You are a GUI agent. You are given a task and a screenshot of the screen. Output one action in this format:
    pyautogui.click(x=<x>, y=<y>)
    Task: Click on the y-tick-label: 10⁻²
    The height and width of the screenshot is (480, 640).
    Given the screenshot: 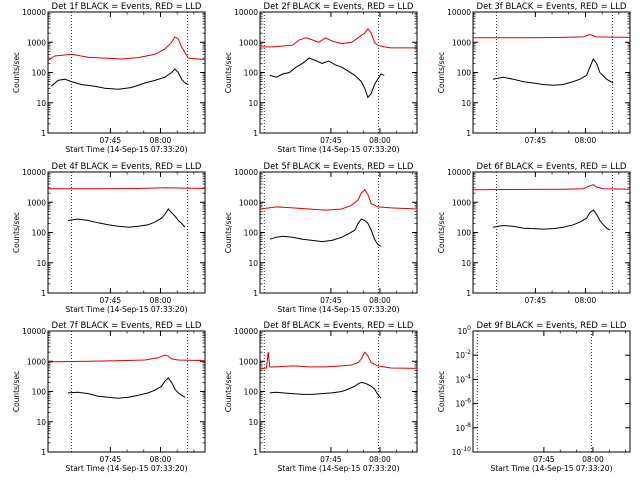 What is the action you would take?
    pyautogui.click(x=463, y=354)
    